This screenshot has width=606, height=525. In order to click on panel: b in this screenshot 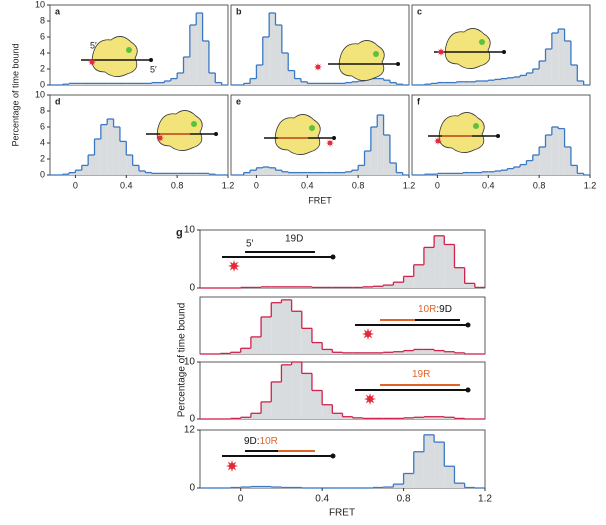, I will do `click(320, 45)`.